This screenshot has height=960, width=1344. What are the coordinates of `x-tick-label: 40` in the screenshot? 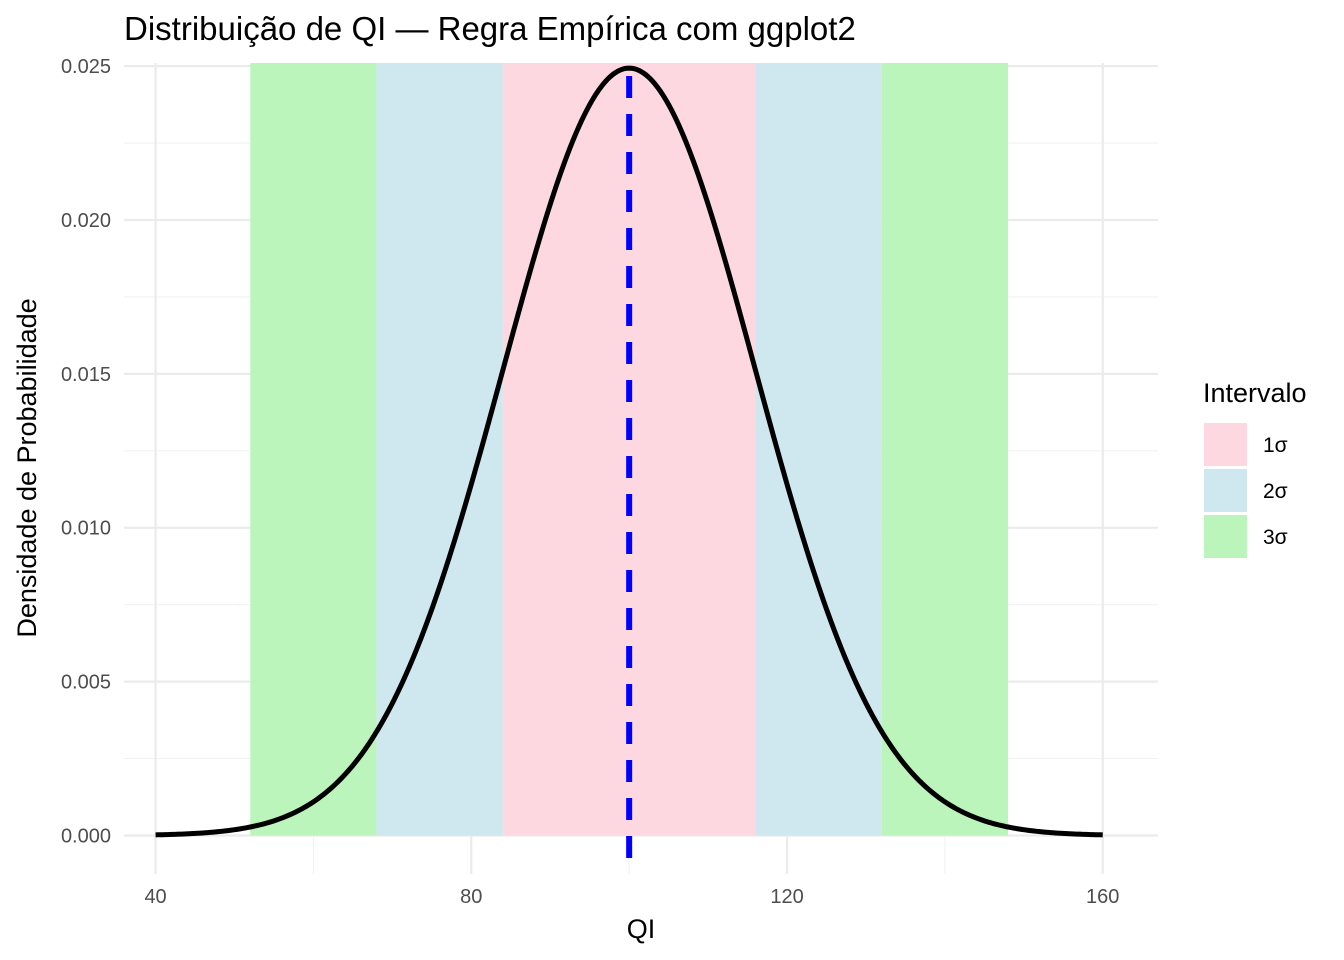 It's located at (155, 897).